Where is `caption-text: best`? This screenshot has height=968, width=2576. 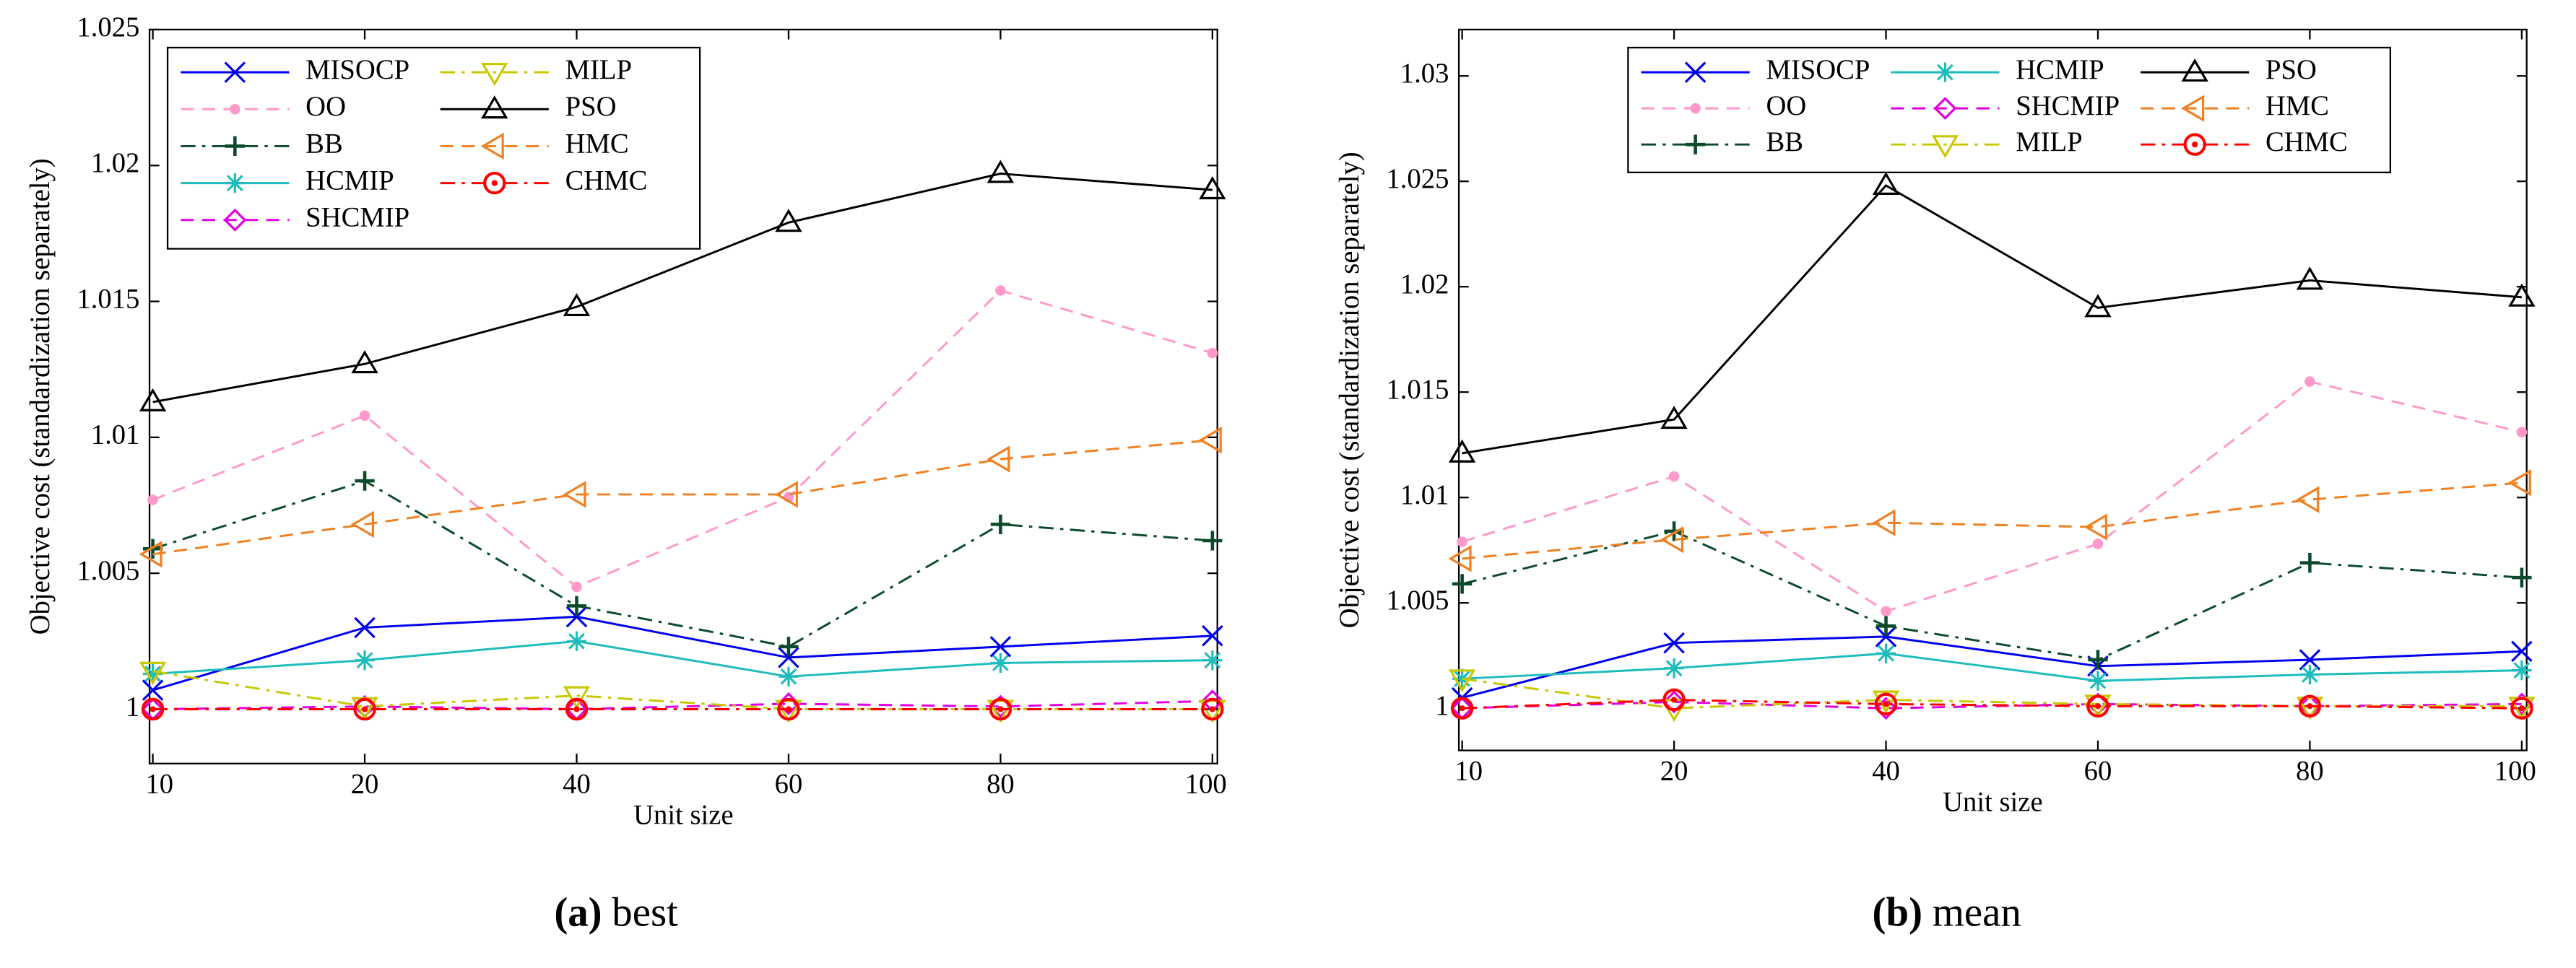
caption-text: best is located at coordinates (645, 912).